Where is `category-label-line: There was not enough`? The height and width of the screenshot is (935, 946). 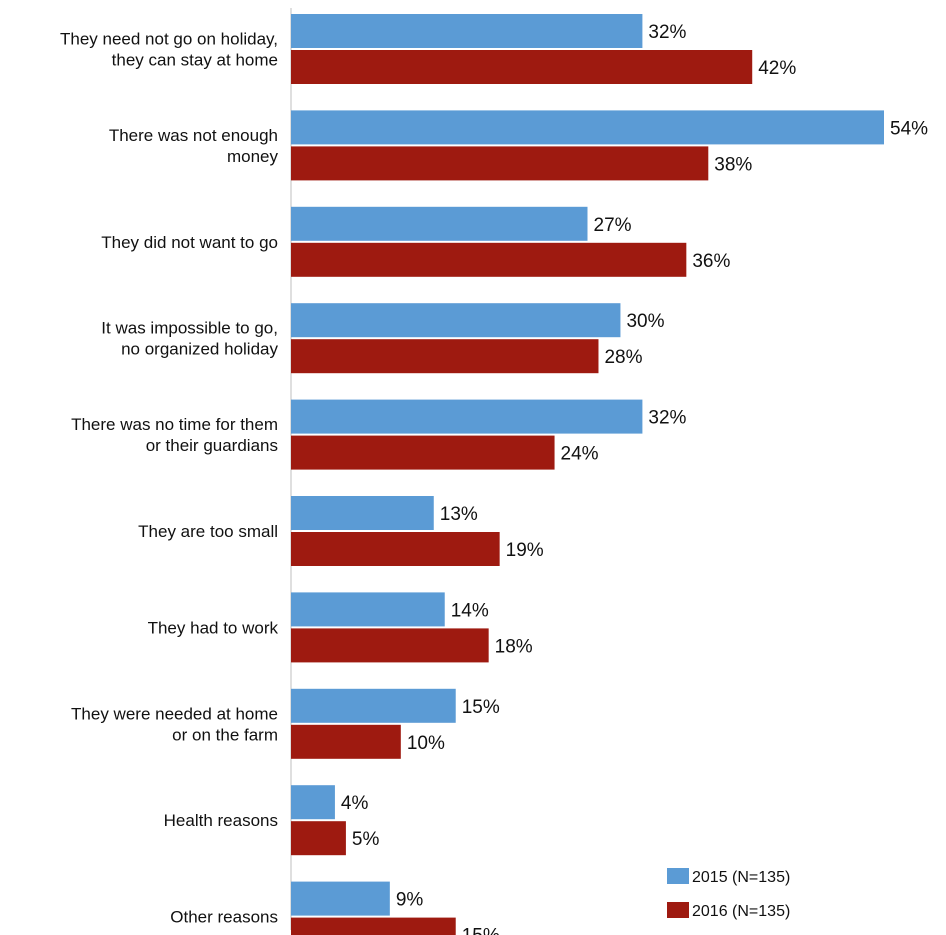
category-label-line: There was not enough is located at coordinates (193, 135).